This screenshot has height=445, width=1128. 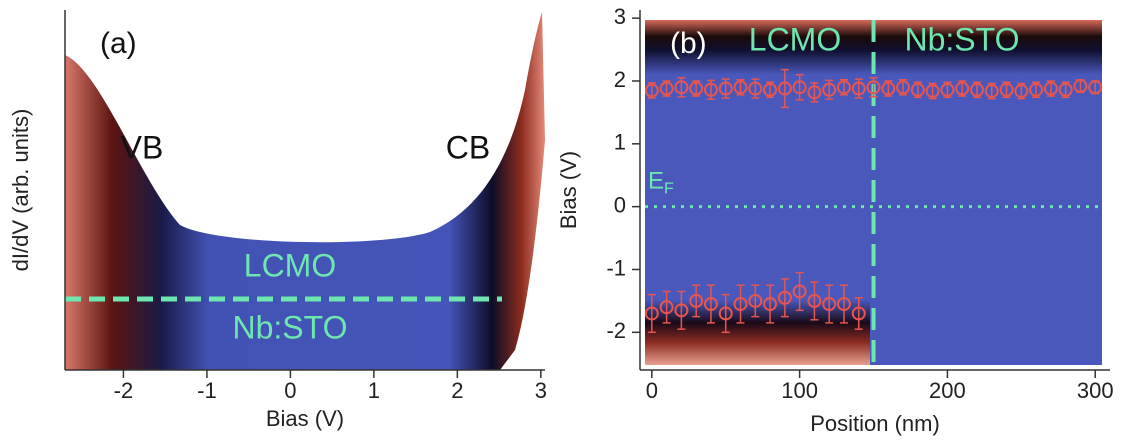 What do you see at coordinates (620, 204) in the screenshot?
I see `y-tick-label: 0` at bounding box center [620, 204].